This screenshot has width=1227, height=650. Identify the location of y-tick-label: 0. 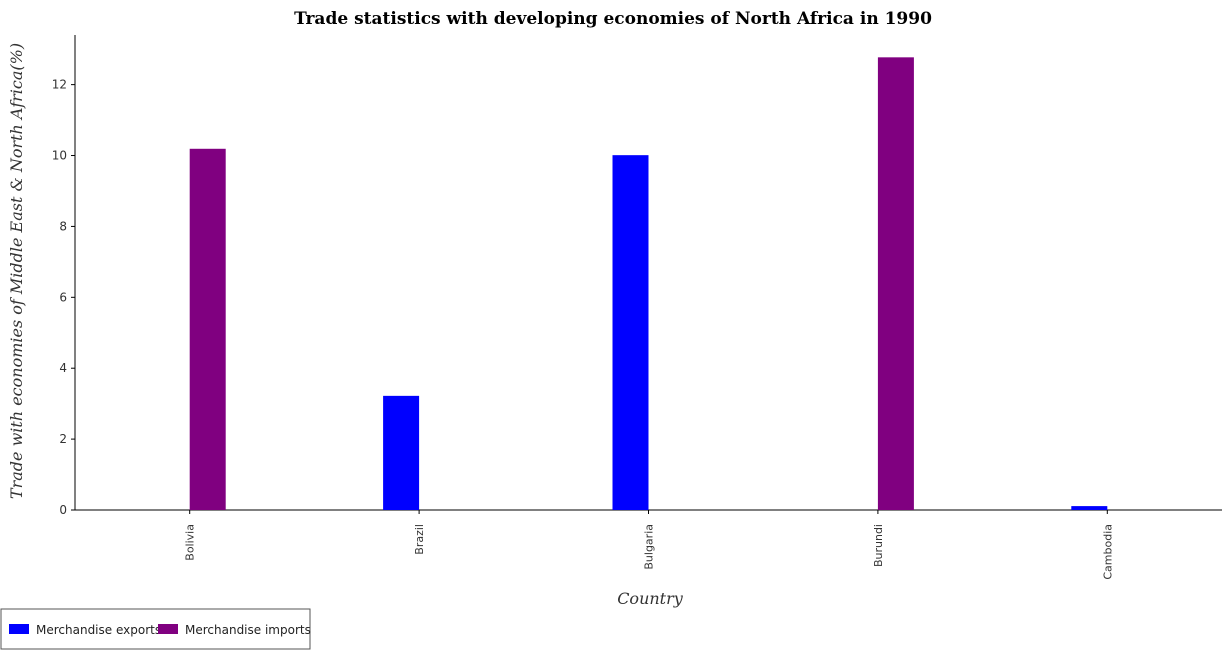
(63, 510).